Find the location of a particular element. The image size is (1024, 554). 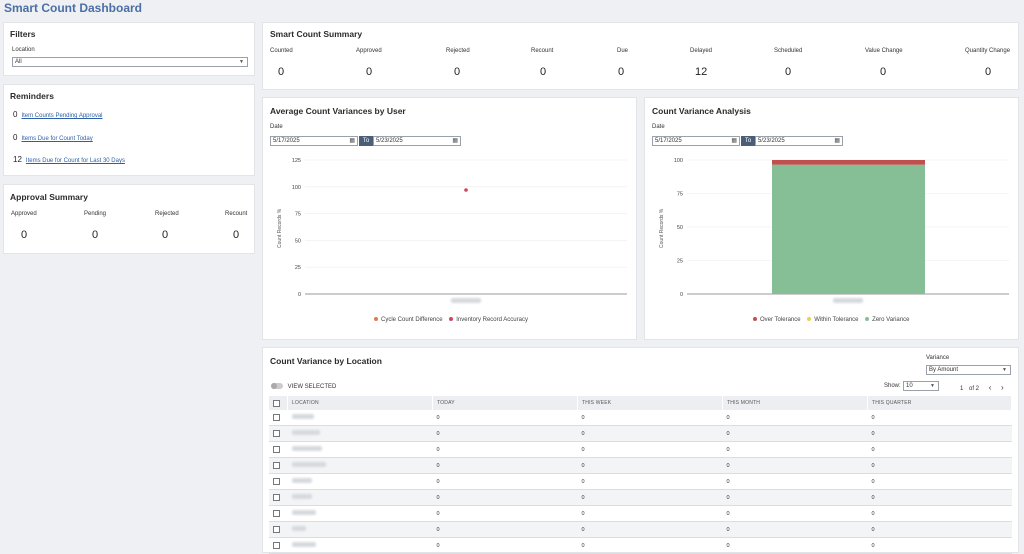

show-count-value: 10 is located at coordinates (909, 386).